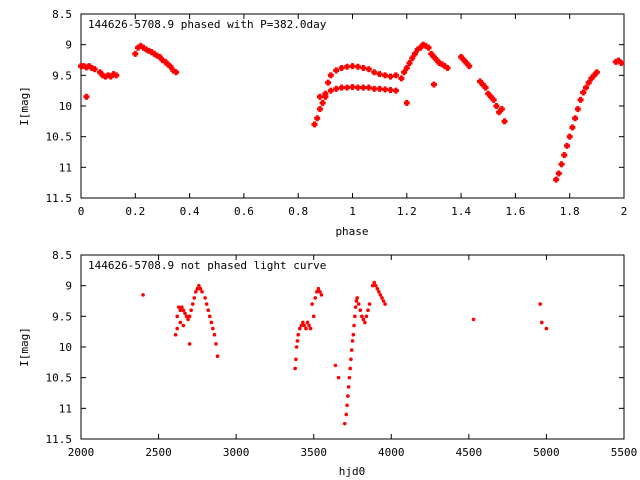 This screenshot has height=480, width=640. I want to click on x-tick-label: 2000, so click(81, 452).